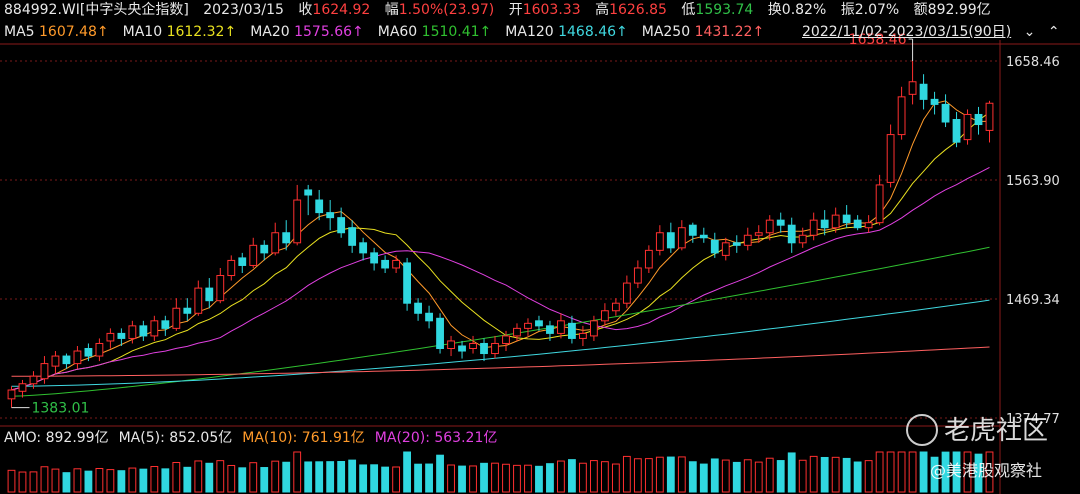  What do you see at coordinates (1033, 300) in the screenshot?
I see `y-tick-label: 1469.34` at bounding box center [1033, 300].